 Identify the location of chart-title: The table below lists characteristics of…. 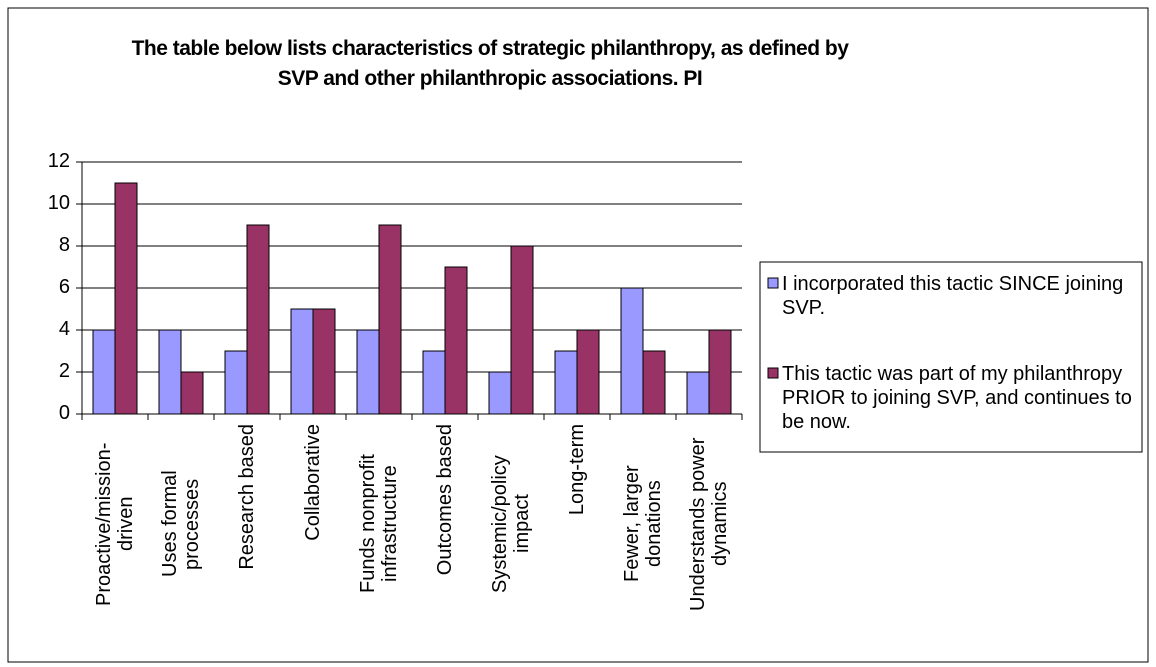
(490, 63).